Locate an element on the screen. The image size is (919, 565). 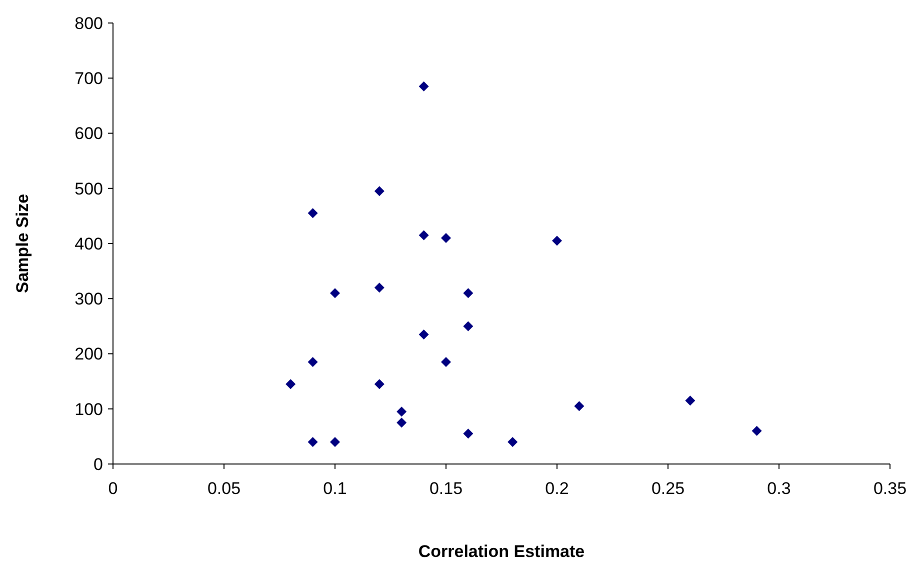
y-tick-label: 300 is located at coordinates (88, 299).